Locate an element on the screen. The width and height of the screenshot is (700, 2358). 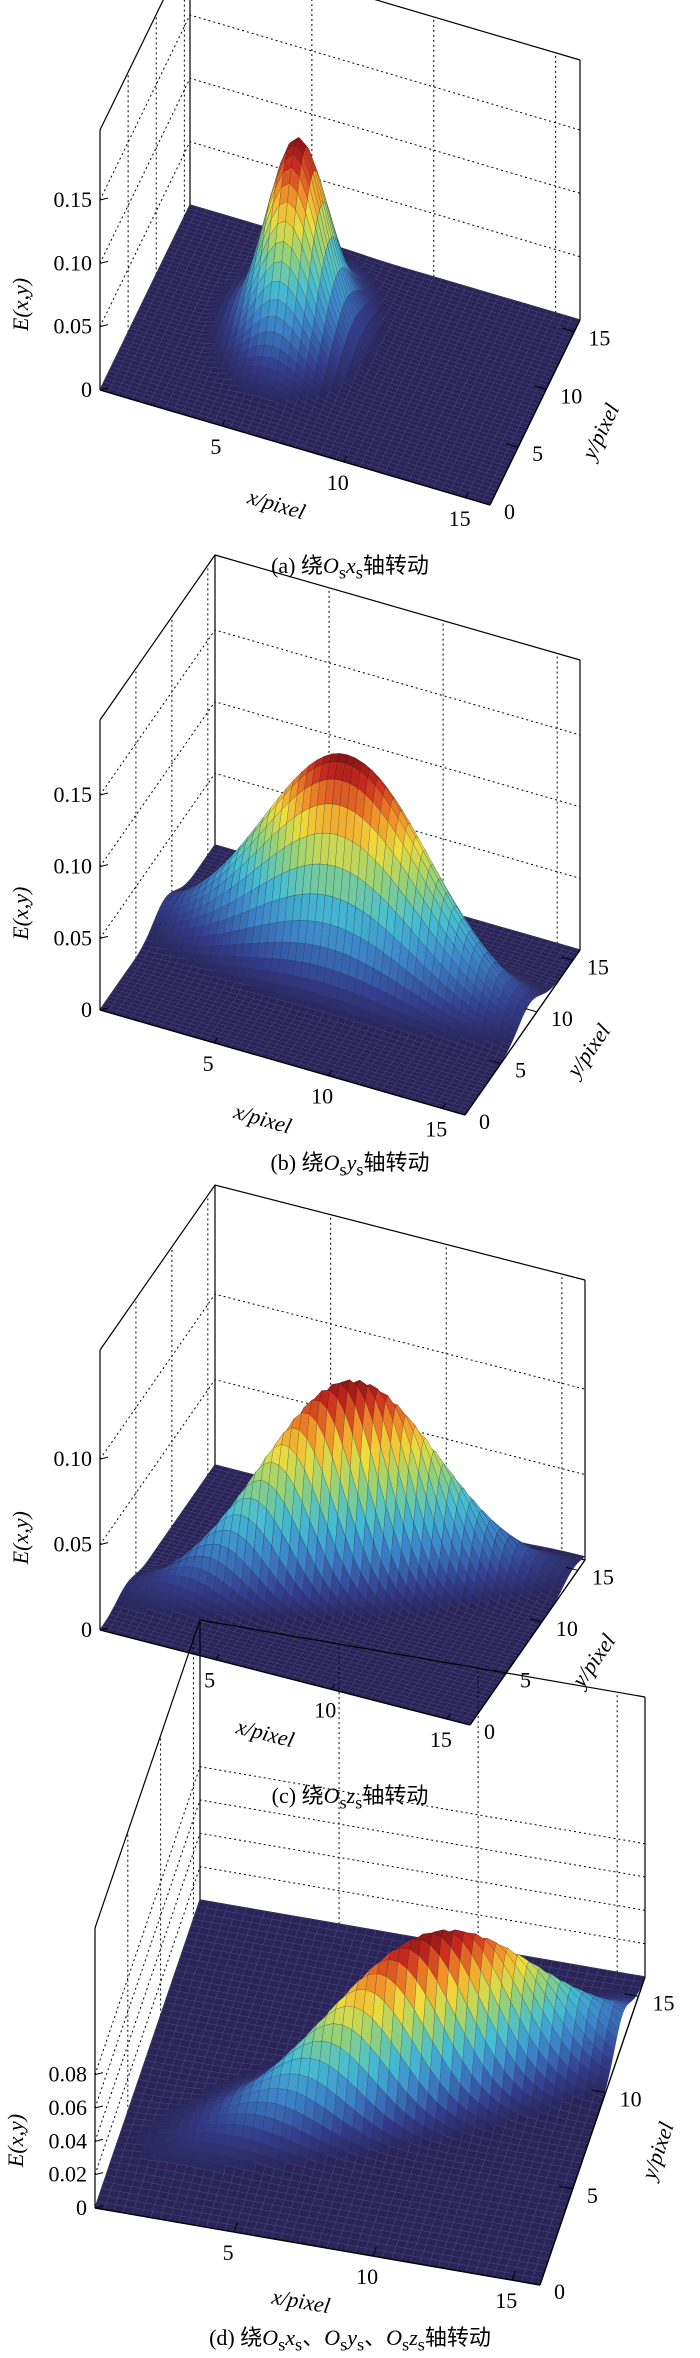
caption-symbol: x is located at coordinates (351, 565).